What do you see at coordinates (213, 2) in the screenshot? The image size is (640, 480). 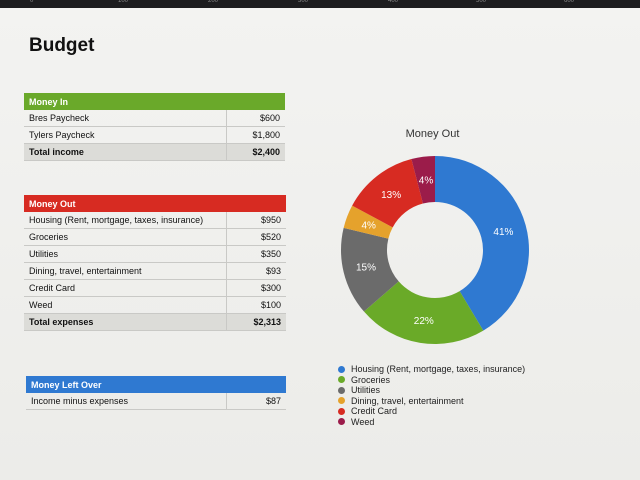 I see `ruler-tick: 200` at bounding box center [213, 2].